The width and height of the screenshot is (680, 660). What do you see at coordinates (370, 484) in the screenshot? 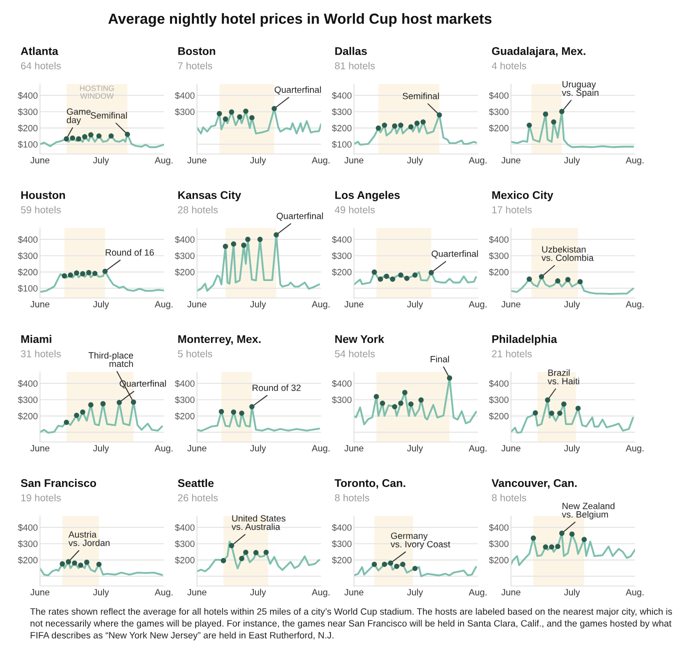
I see `chart-title: Toronto, Can.` at bounding box center [370, 484].